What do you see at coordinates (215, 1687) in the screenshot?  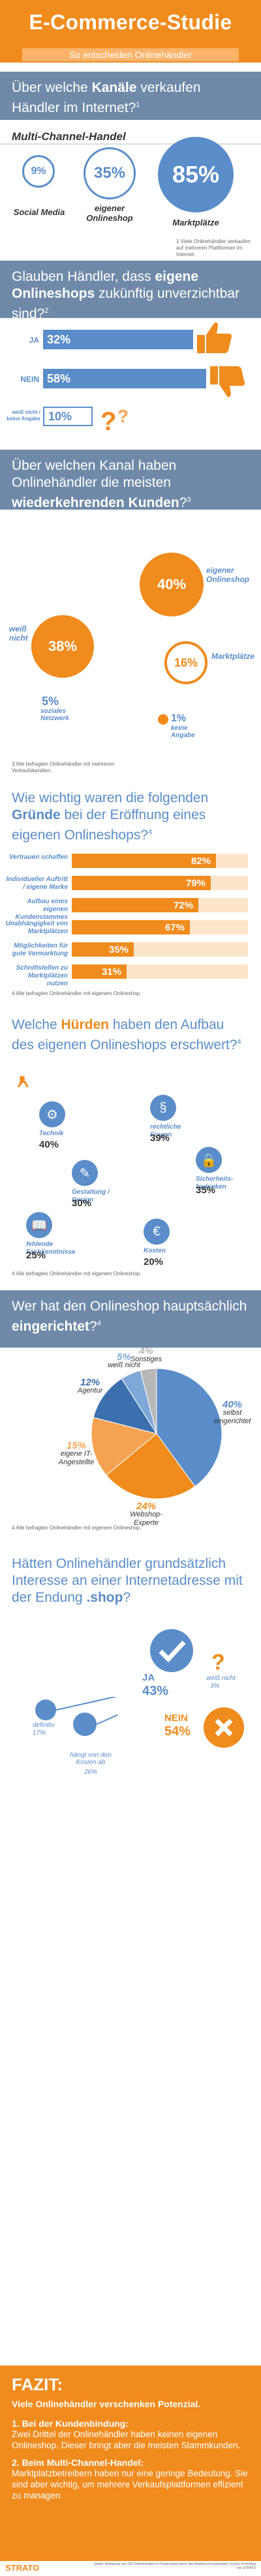 I see `sub3-value: 3%` at bounding box center [215, 1687].